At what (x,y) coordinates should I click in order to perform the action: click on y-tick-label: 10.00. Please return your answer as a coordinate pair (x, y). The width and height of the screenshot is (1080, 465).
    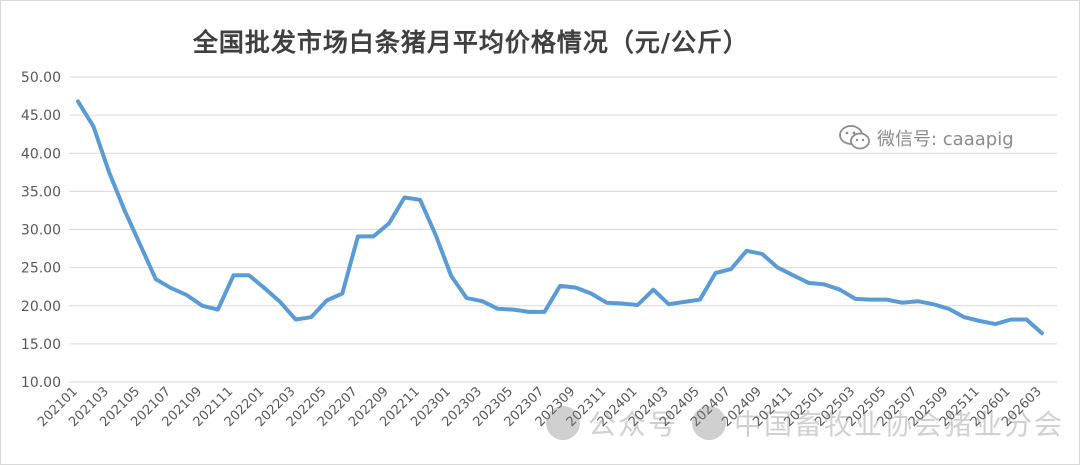
    Looking at the image, I should click on (41, 383).